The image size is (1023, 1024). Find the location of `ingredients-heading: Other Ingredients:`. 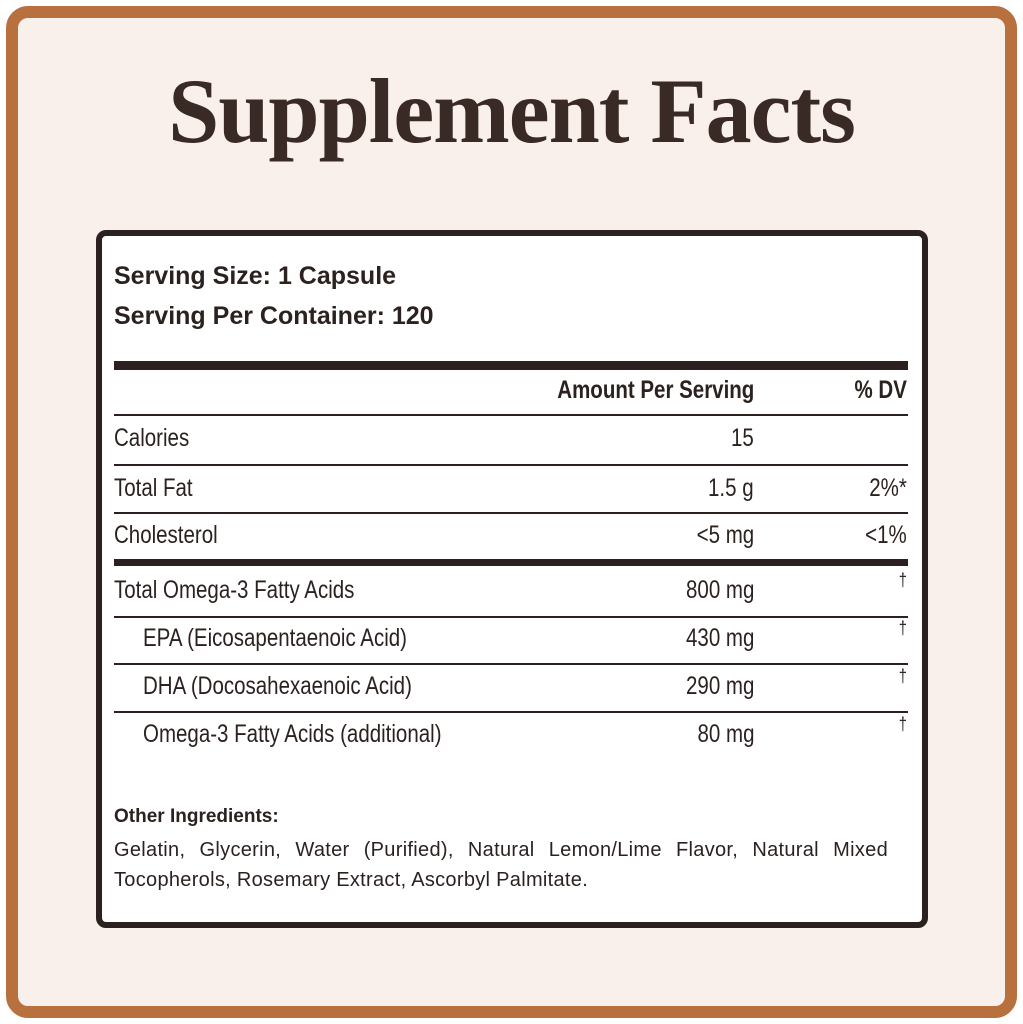

ingredients-heading: Other Ingredients: is located at coordinates (196, 816).